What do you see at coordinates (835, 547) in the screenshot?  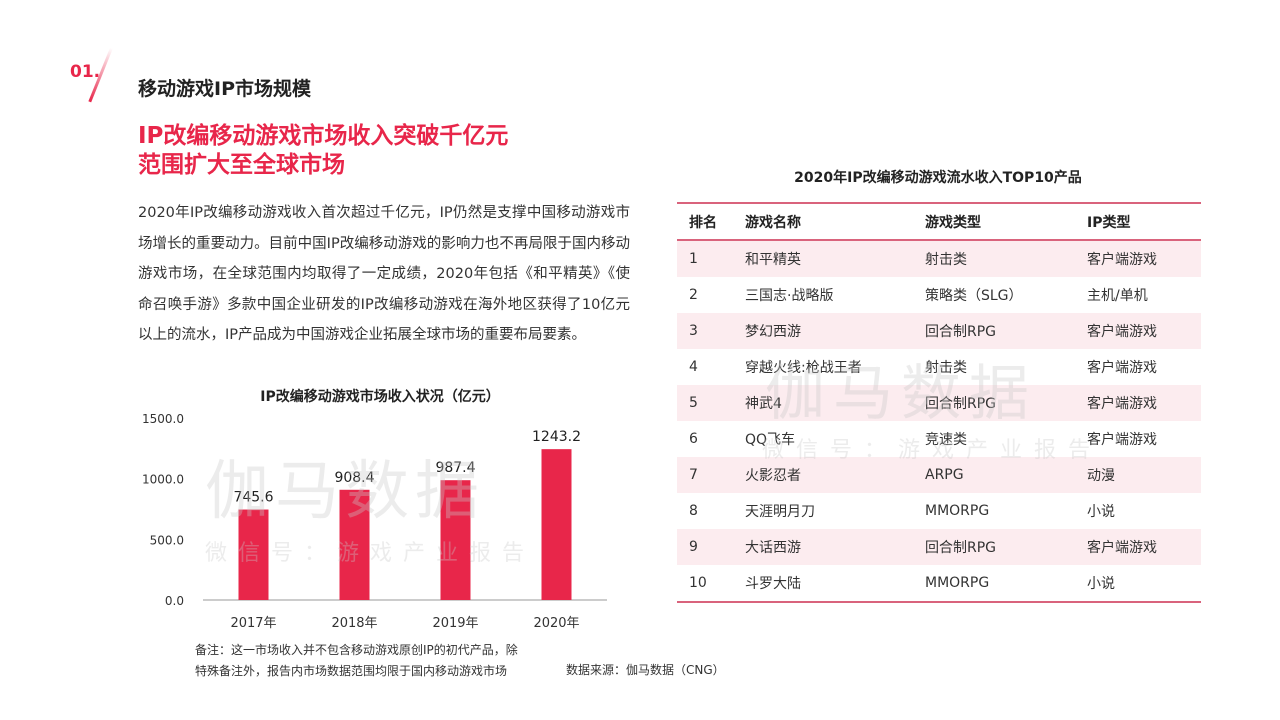 I see `table-cell: 大话西游` at bounding box center [835, 547].